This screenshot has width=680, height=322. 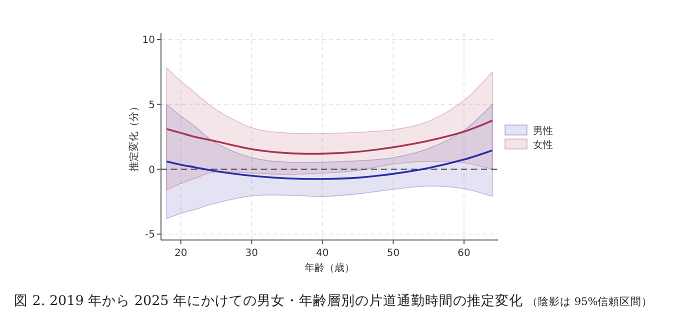 What do you see at coordinates (151, 105) in the screenshot?
I see `y-tick-label: 5` at bounding box center [151, 105].